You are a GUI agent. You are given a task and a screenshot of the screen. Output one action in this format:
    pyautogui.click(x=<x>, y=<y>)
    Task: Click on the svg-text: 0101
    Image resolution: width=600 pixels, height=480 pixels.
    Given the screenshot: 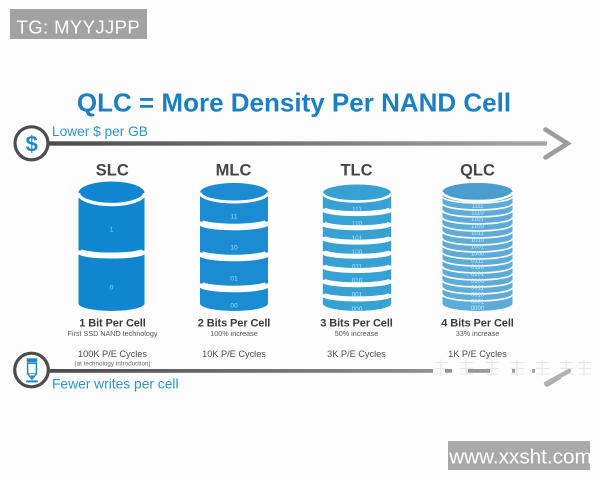 What is the action you would take?
    pyautogui.click(x=478, y=275)
    